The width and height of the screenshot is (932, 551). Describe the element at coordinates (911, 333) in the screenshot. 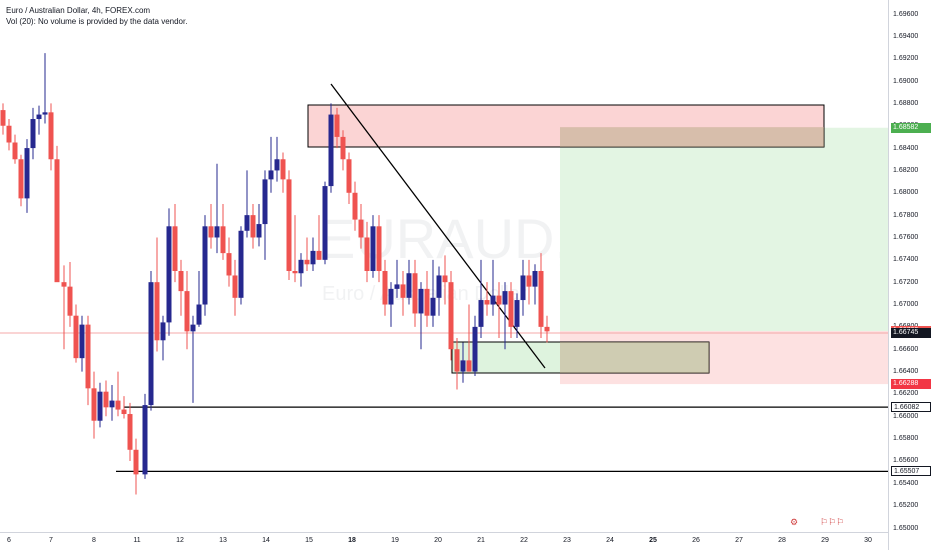

I see `price-label: 1.66745` at that location.